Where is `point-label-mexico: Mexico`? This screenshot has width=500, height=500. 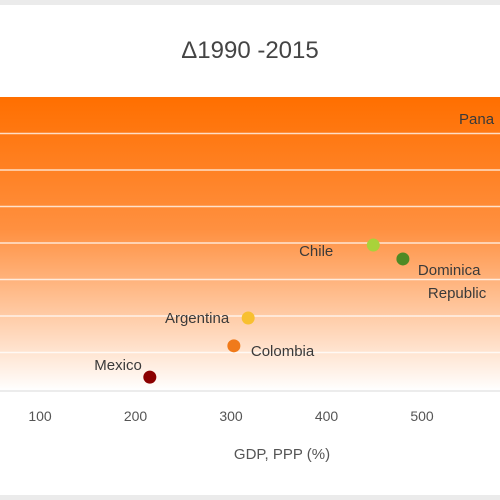
point-label-mexico: Mexico is located at coordinates (118, 365).